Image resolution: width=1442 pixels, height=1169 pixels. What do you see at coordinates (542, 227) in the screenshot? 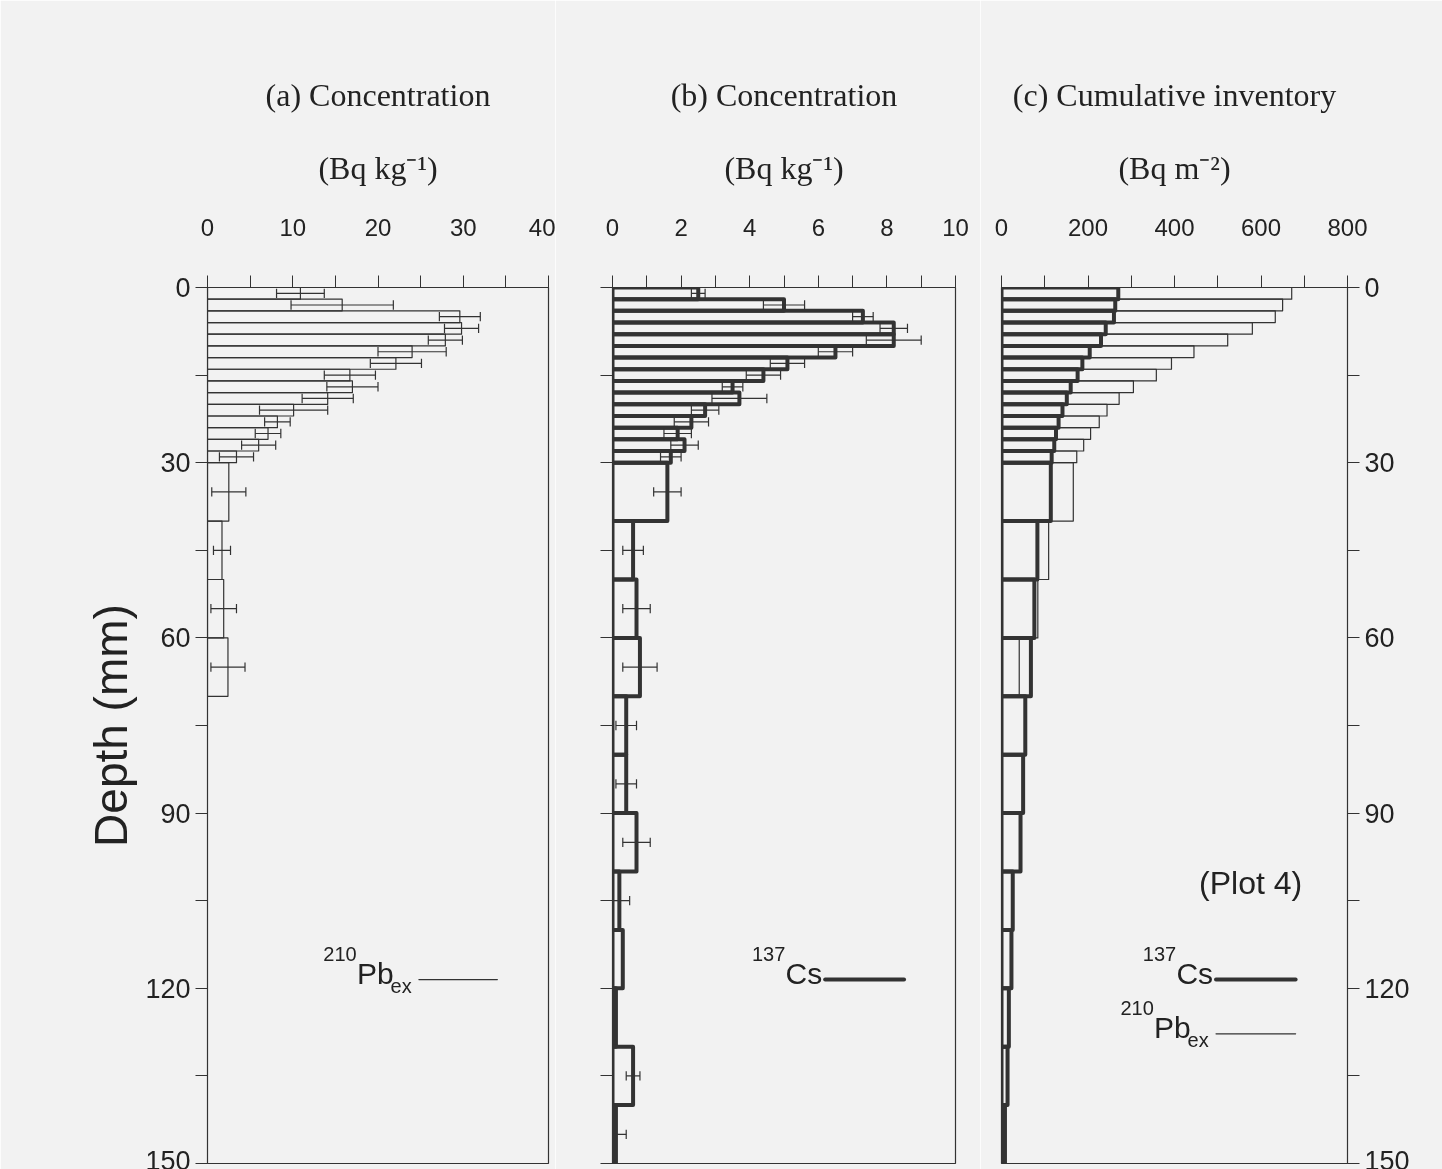
I see `x-tick-label: 40` at bounding box center [542, 227].